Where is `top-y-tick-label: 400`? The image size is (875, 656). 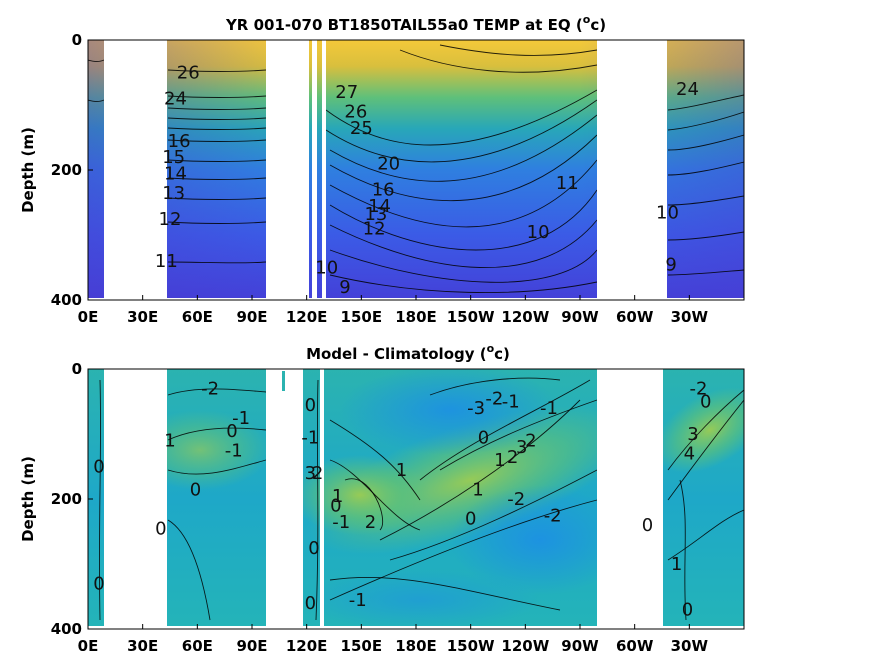
top-y-tick-label: 400 is located at coordinates (66, 300).